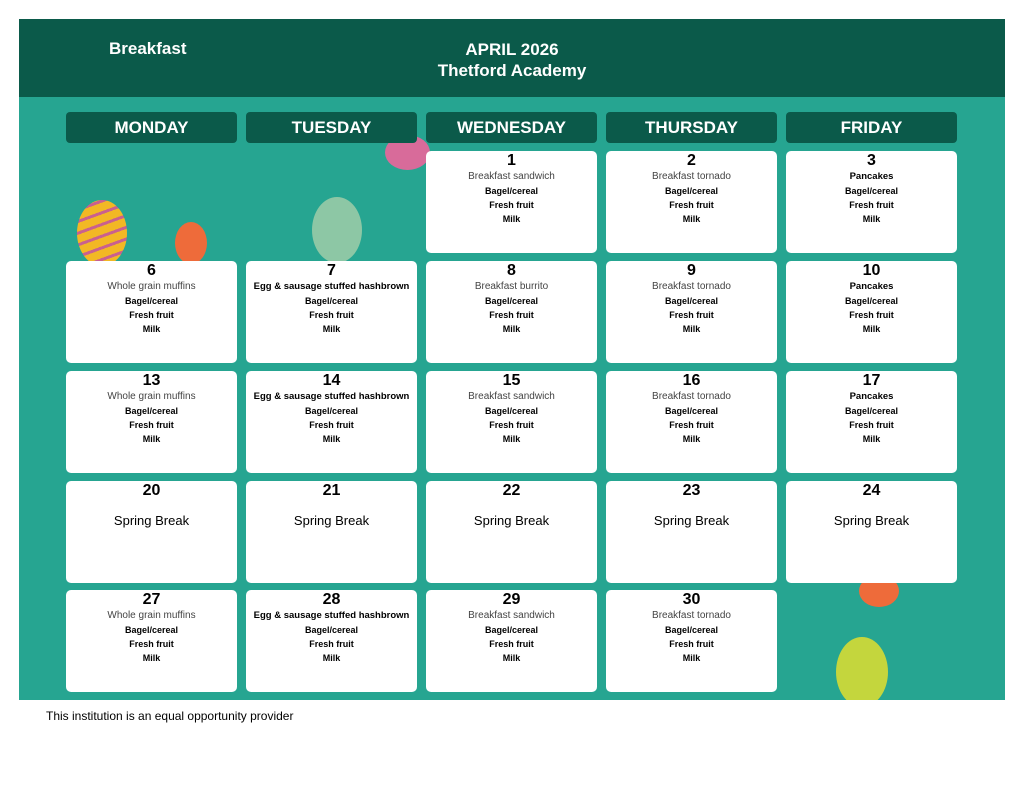 Image resolution: width=1024 pixels, height=791 pixels. Describe the element at coordinates (511, 490) in the screenshot. I see `date-number: 22` at that location.